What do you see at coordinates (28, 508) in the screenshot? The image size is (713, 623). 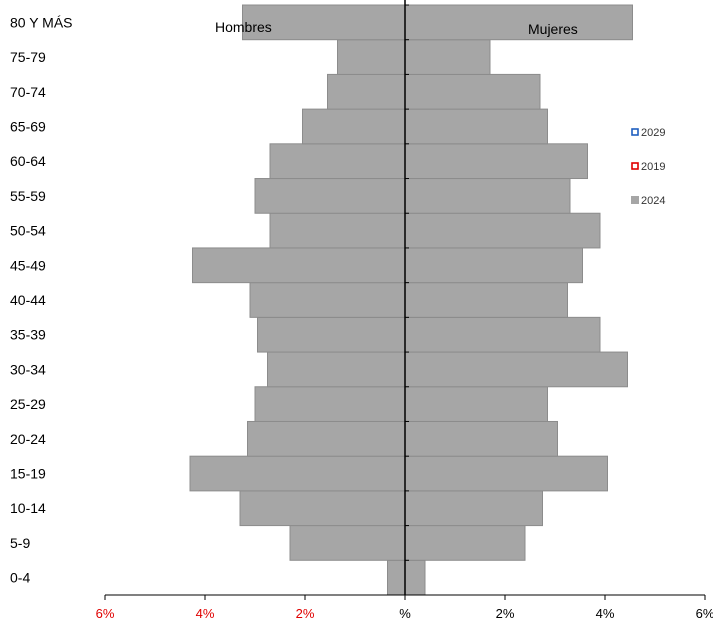 I see `category-label-10-14: 10-14` at bounding box center [28, 508].